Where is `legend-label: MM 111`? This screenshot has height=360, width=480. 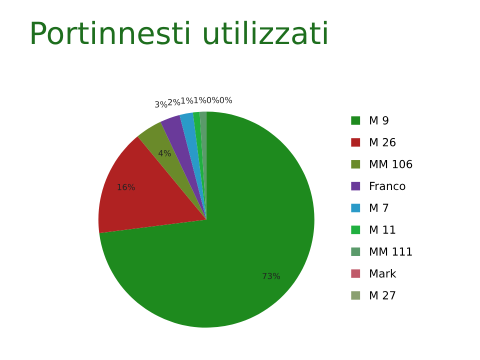 legend-label: MM 111 is located at coordinates (391, 251).